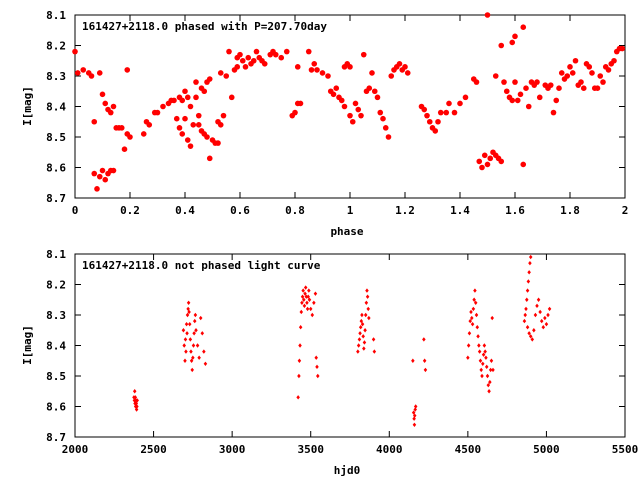 The image size is (640, 480). I want to click on y-axis-label: I[mag], so click(27, 106).